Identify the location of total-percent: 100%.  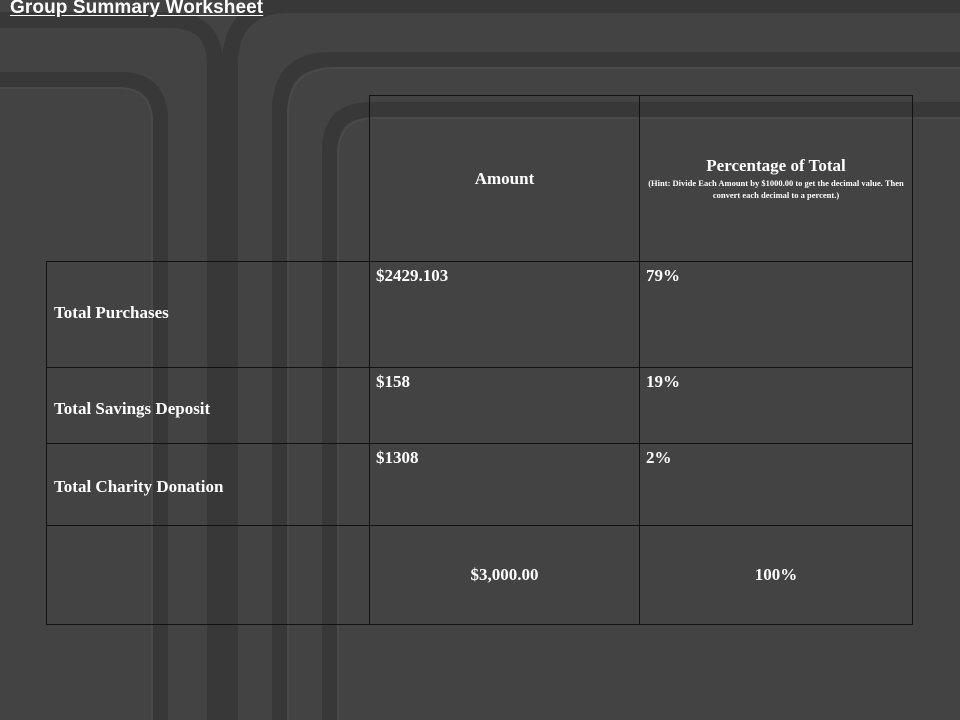
(776, 575).